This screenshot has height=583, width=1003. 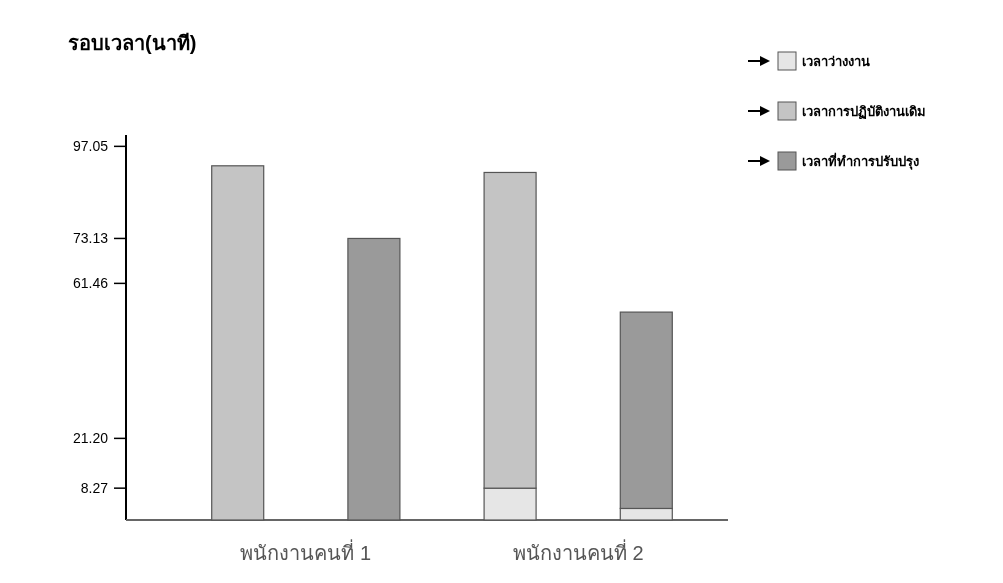 What do you see at coordinates (90, 283) in the screenshot?
I see `y-tick-label: 61.46` at bounding box center [90, 283].